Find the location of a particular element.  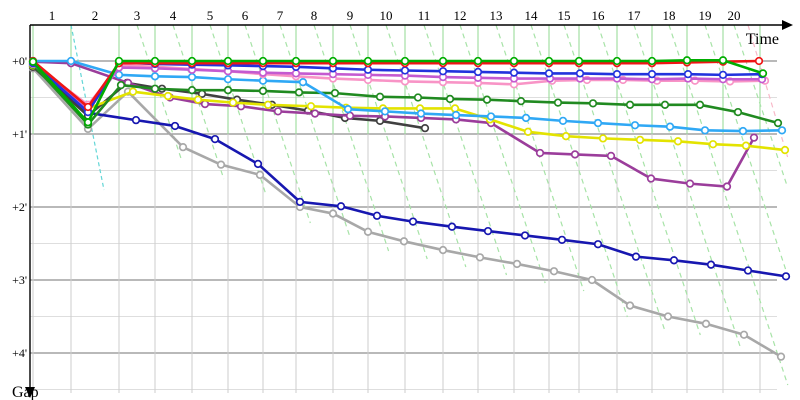

y-tick-label: +4' is located at coordinates (19, 353).